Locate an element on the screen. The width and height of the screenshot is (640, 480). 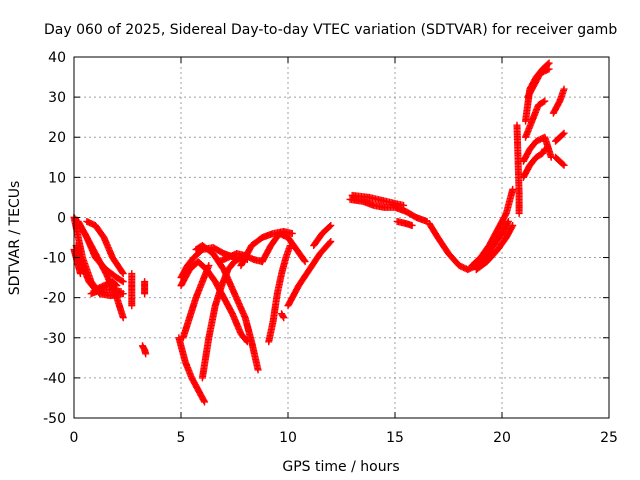
y-axis-label: SDTVAR / TECUs is located at coordinates (15, 238).